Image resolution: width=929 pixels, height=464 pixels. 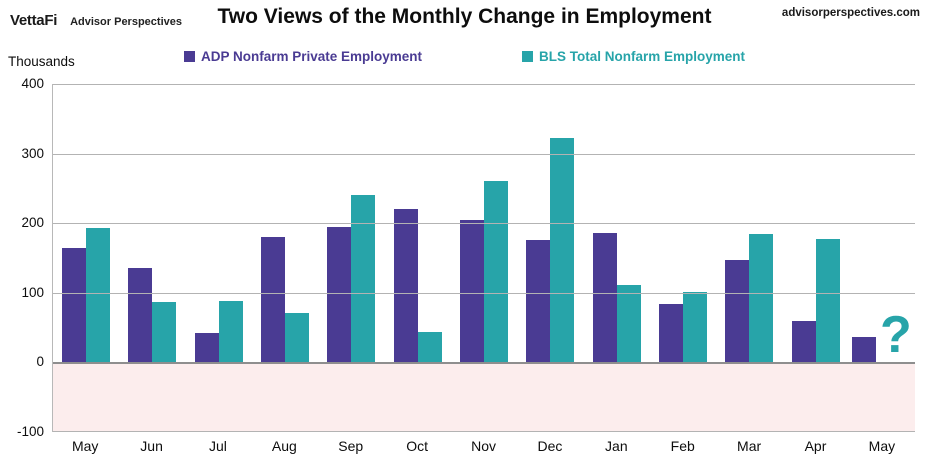 What do you see at coordinates (882, 446) in the screenshot?
I see `x-tick-label-may-12: May` at bounding box center [882, 446].